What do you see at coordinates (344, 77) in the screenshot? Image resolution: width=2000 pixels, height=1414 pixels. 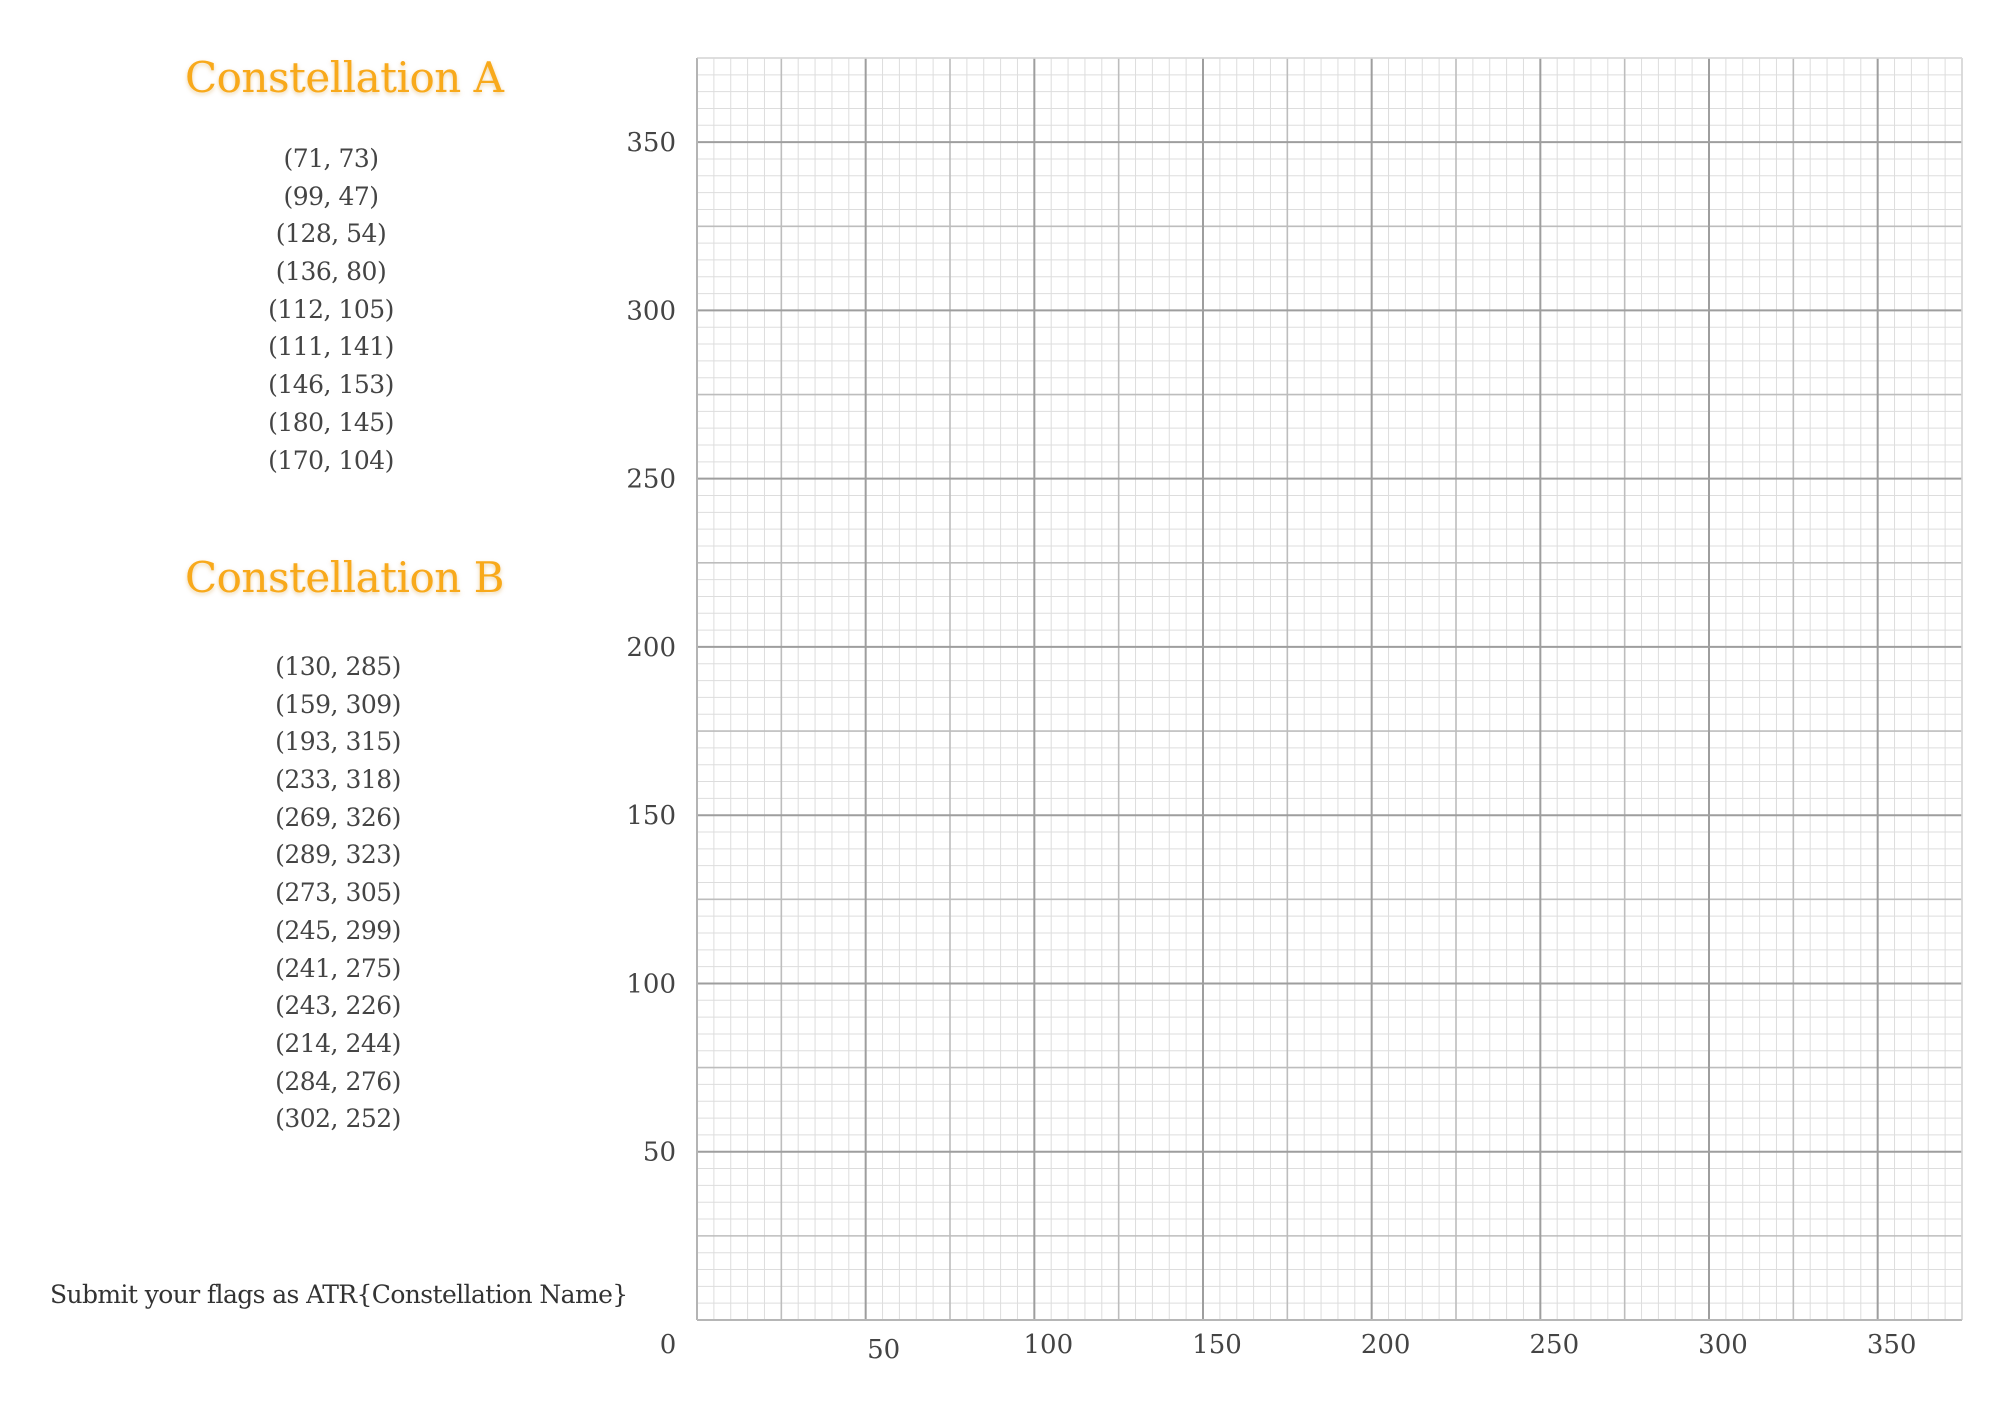 I see `constellation-a-title: Constellation A` at bounding box center [344, 77].